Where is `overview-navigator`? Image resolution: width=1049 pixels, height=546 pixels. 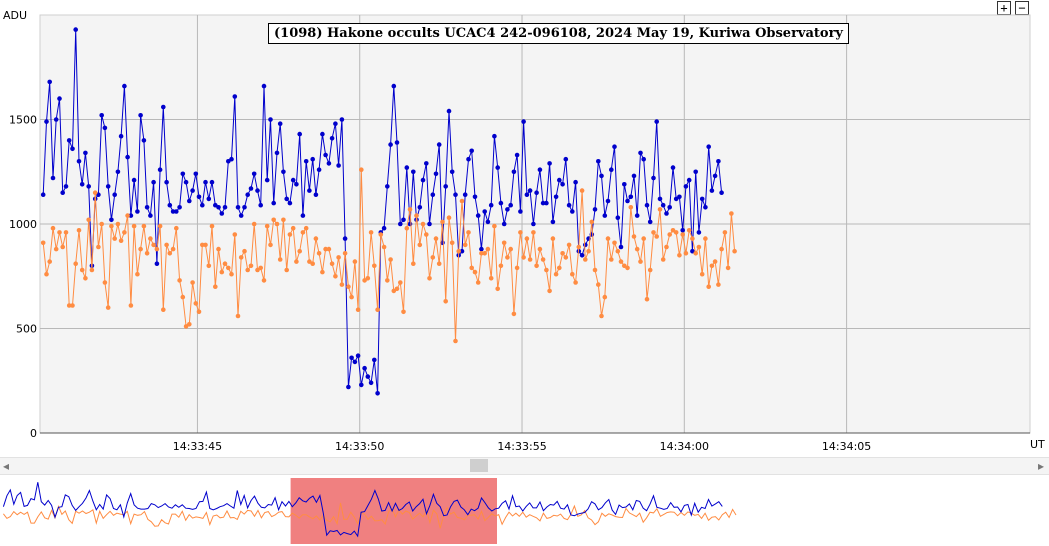 overview-navigator is located at coordinates (524, 511).